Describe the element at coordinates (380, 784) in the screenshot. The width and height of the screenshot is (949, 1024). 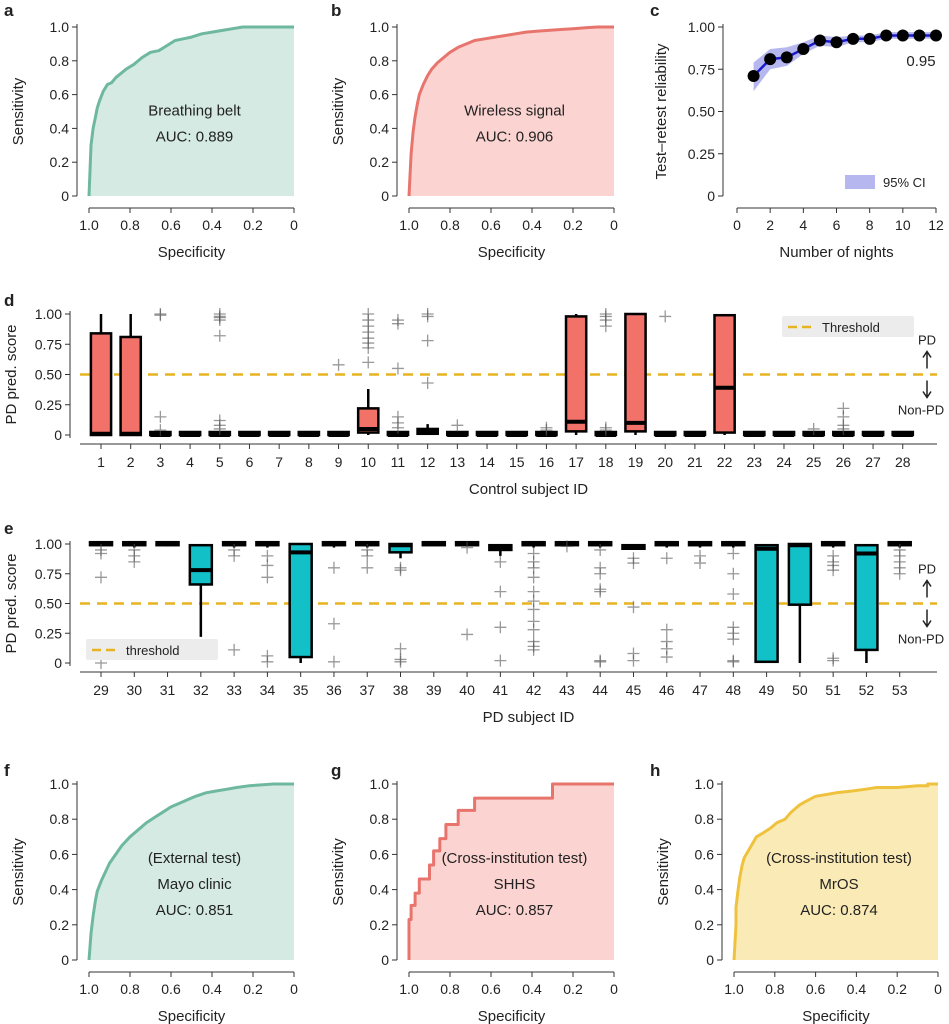
I see `y-tick-label-g: 1.0` at that location.